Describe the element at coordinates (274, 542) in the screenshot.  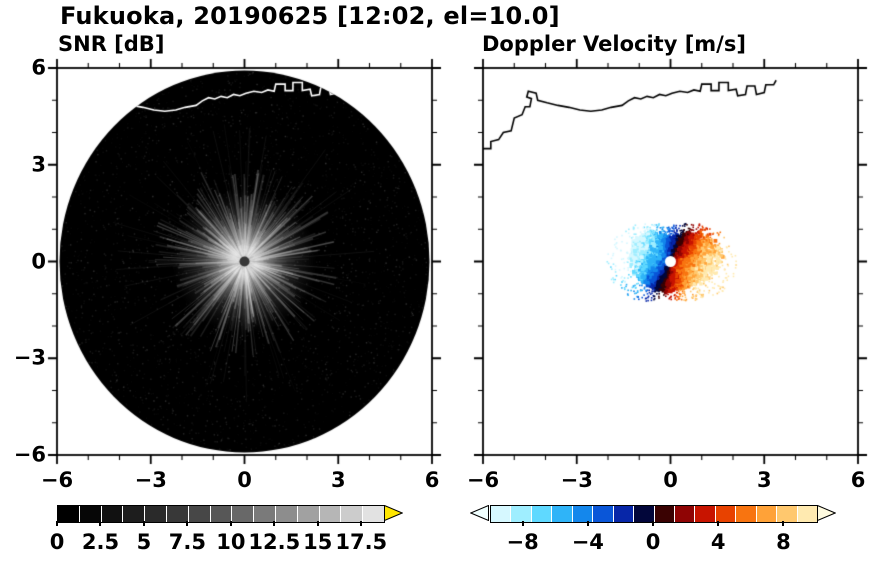
I see `colorbar-tick-label: 12.5` at that location.